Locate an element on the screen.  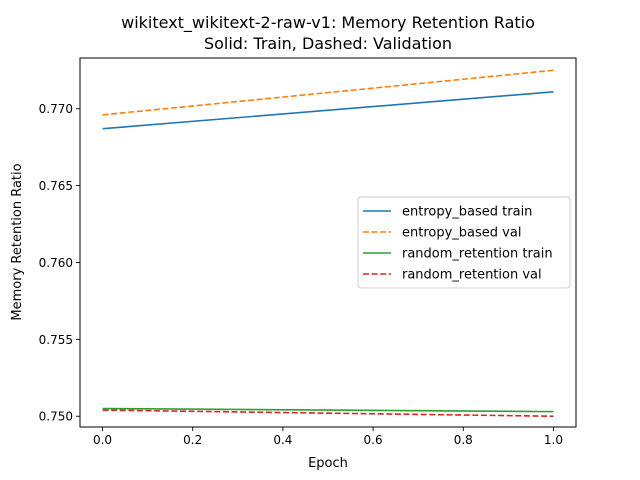
chart-subtitle: Solid: Train, Dashed: Validation is located at coordinates (328, 43).